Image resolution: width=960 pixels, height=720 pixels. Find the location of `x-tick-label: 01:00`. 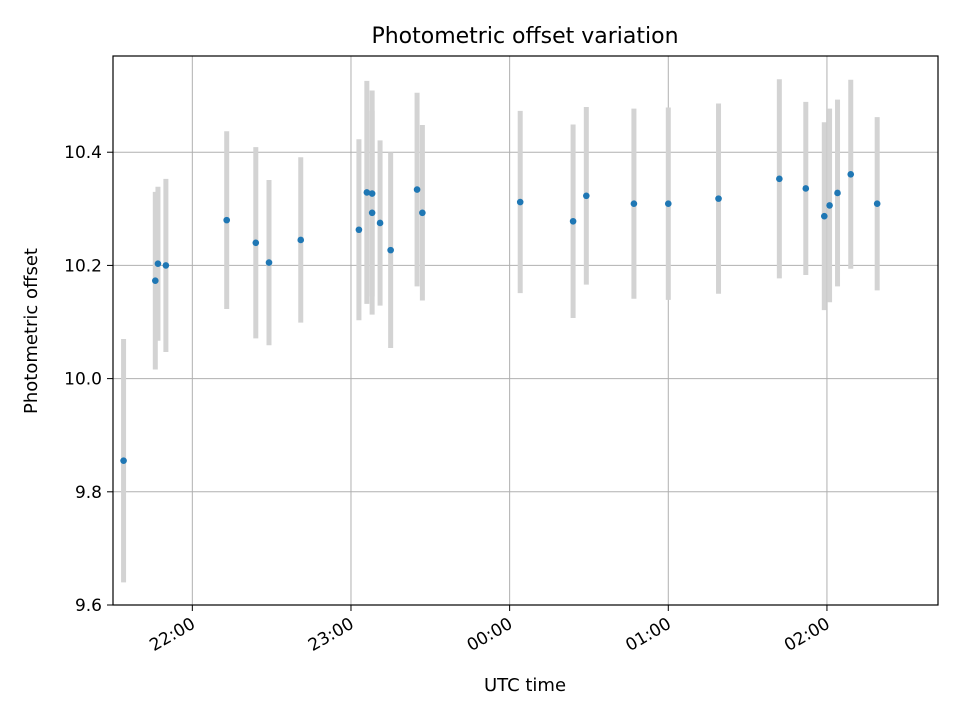

x-tick-label: 01:00 is located at coordinates (648, 635).